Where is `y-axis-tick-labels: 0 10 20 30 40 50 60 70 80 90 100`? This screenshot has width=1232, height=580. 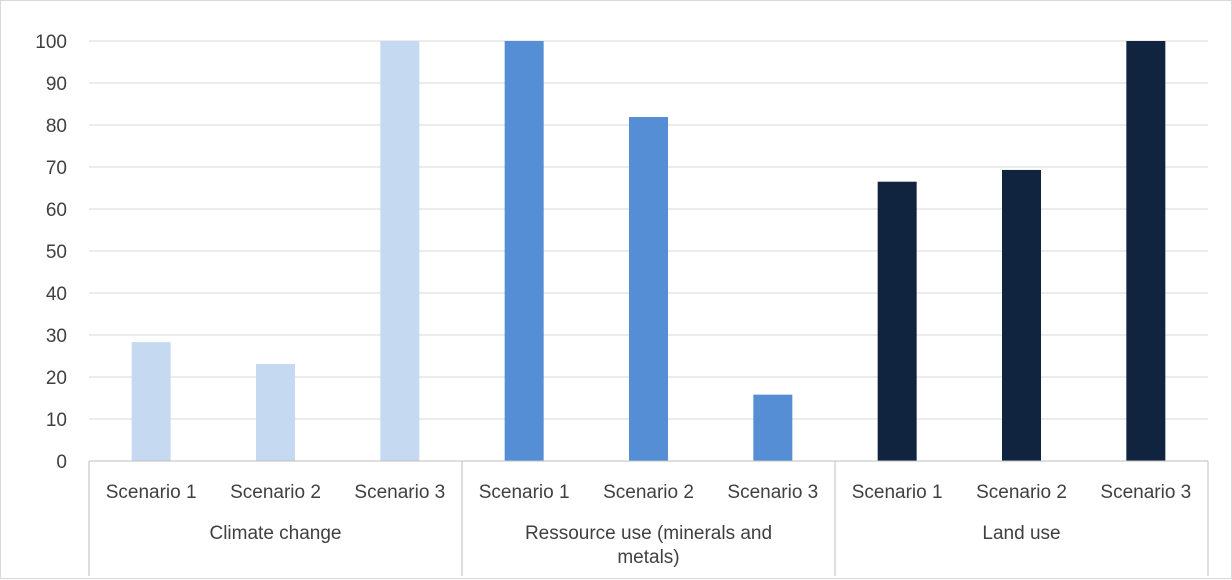 y-axis-tick-labels: 0 10 20 30 40 50 60 70 80 90 100 is located at coordinates (51, 252).